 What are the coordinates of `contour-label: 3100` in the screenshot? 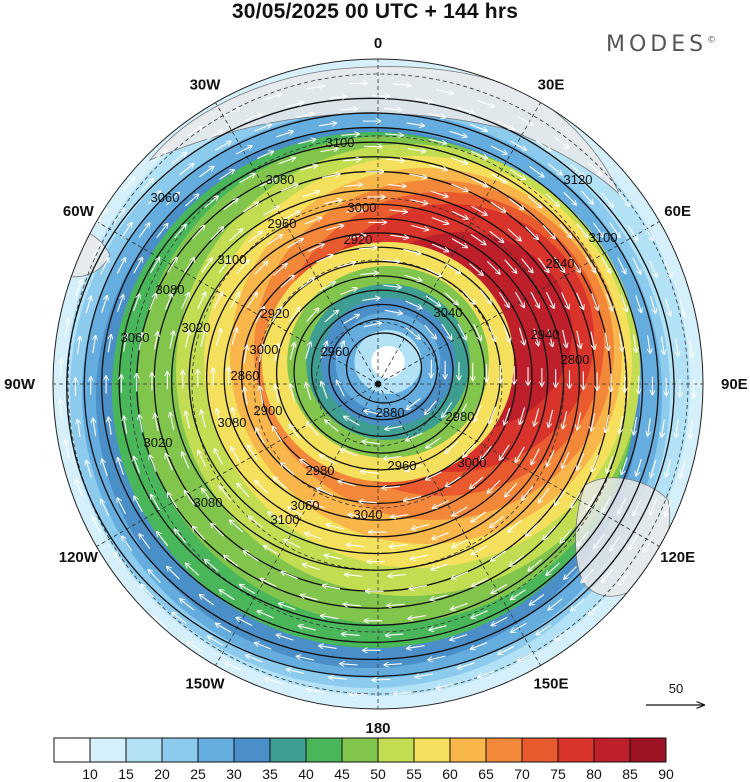 It's located at (232, 259).